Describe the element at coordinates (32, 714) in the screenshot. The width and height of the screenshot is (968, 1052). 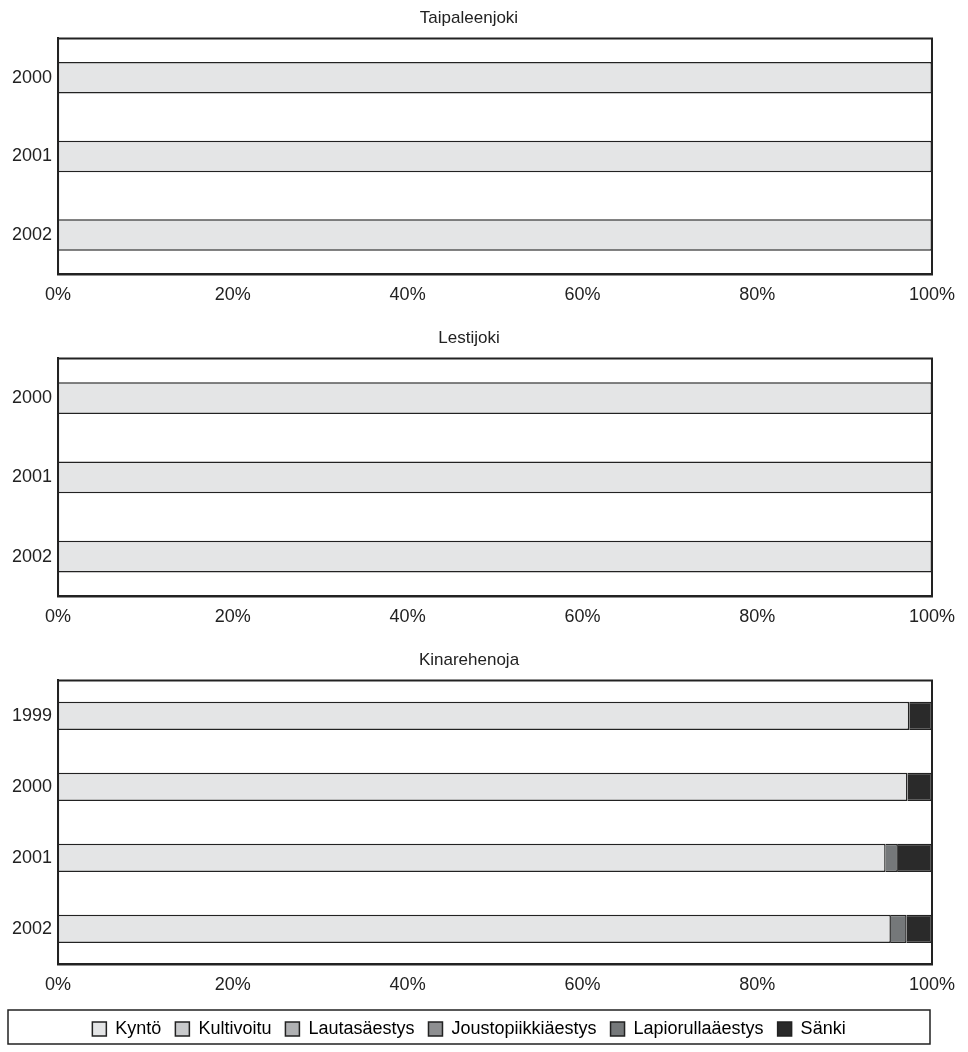
I see `y-tick-label: 1999` at that location.